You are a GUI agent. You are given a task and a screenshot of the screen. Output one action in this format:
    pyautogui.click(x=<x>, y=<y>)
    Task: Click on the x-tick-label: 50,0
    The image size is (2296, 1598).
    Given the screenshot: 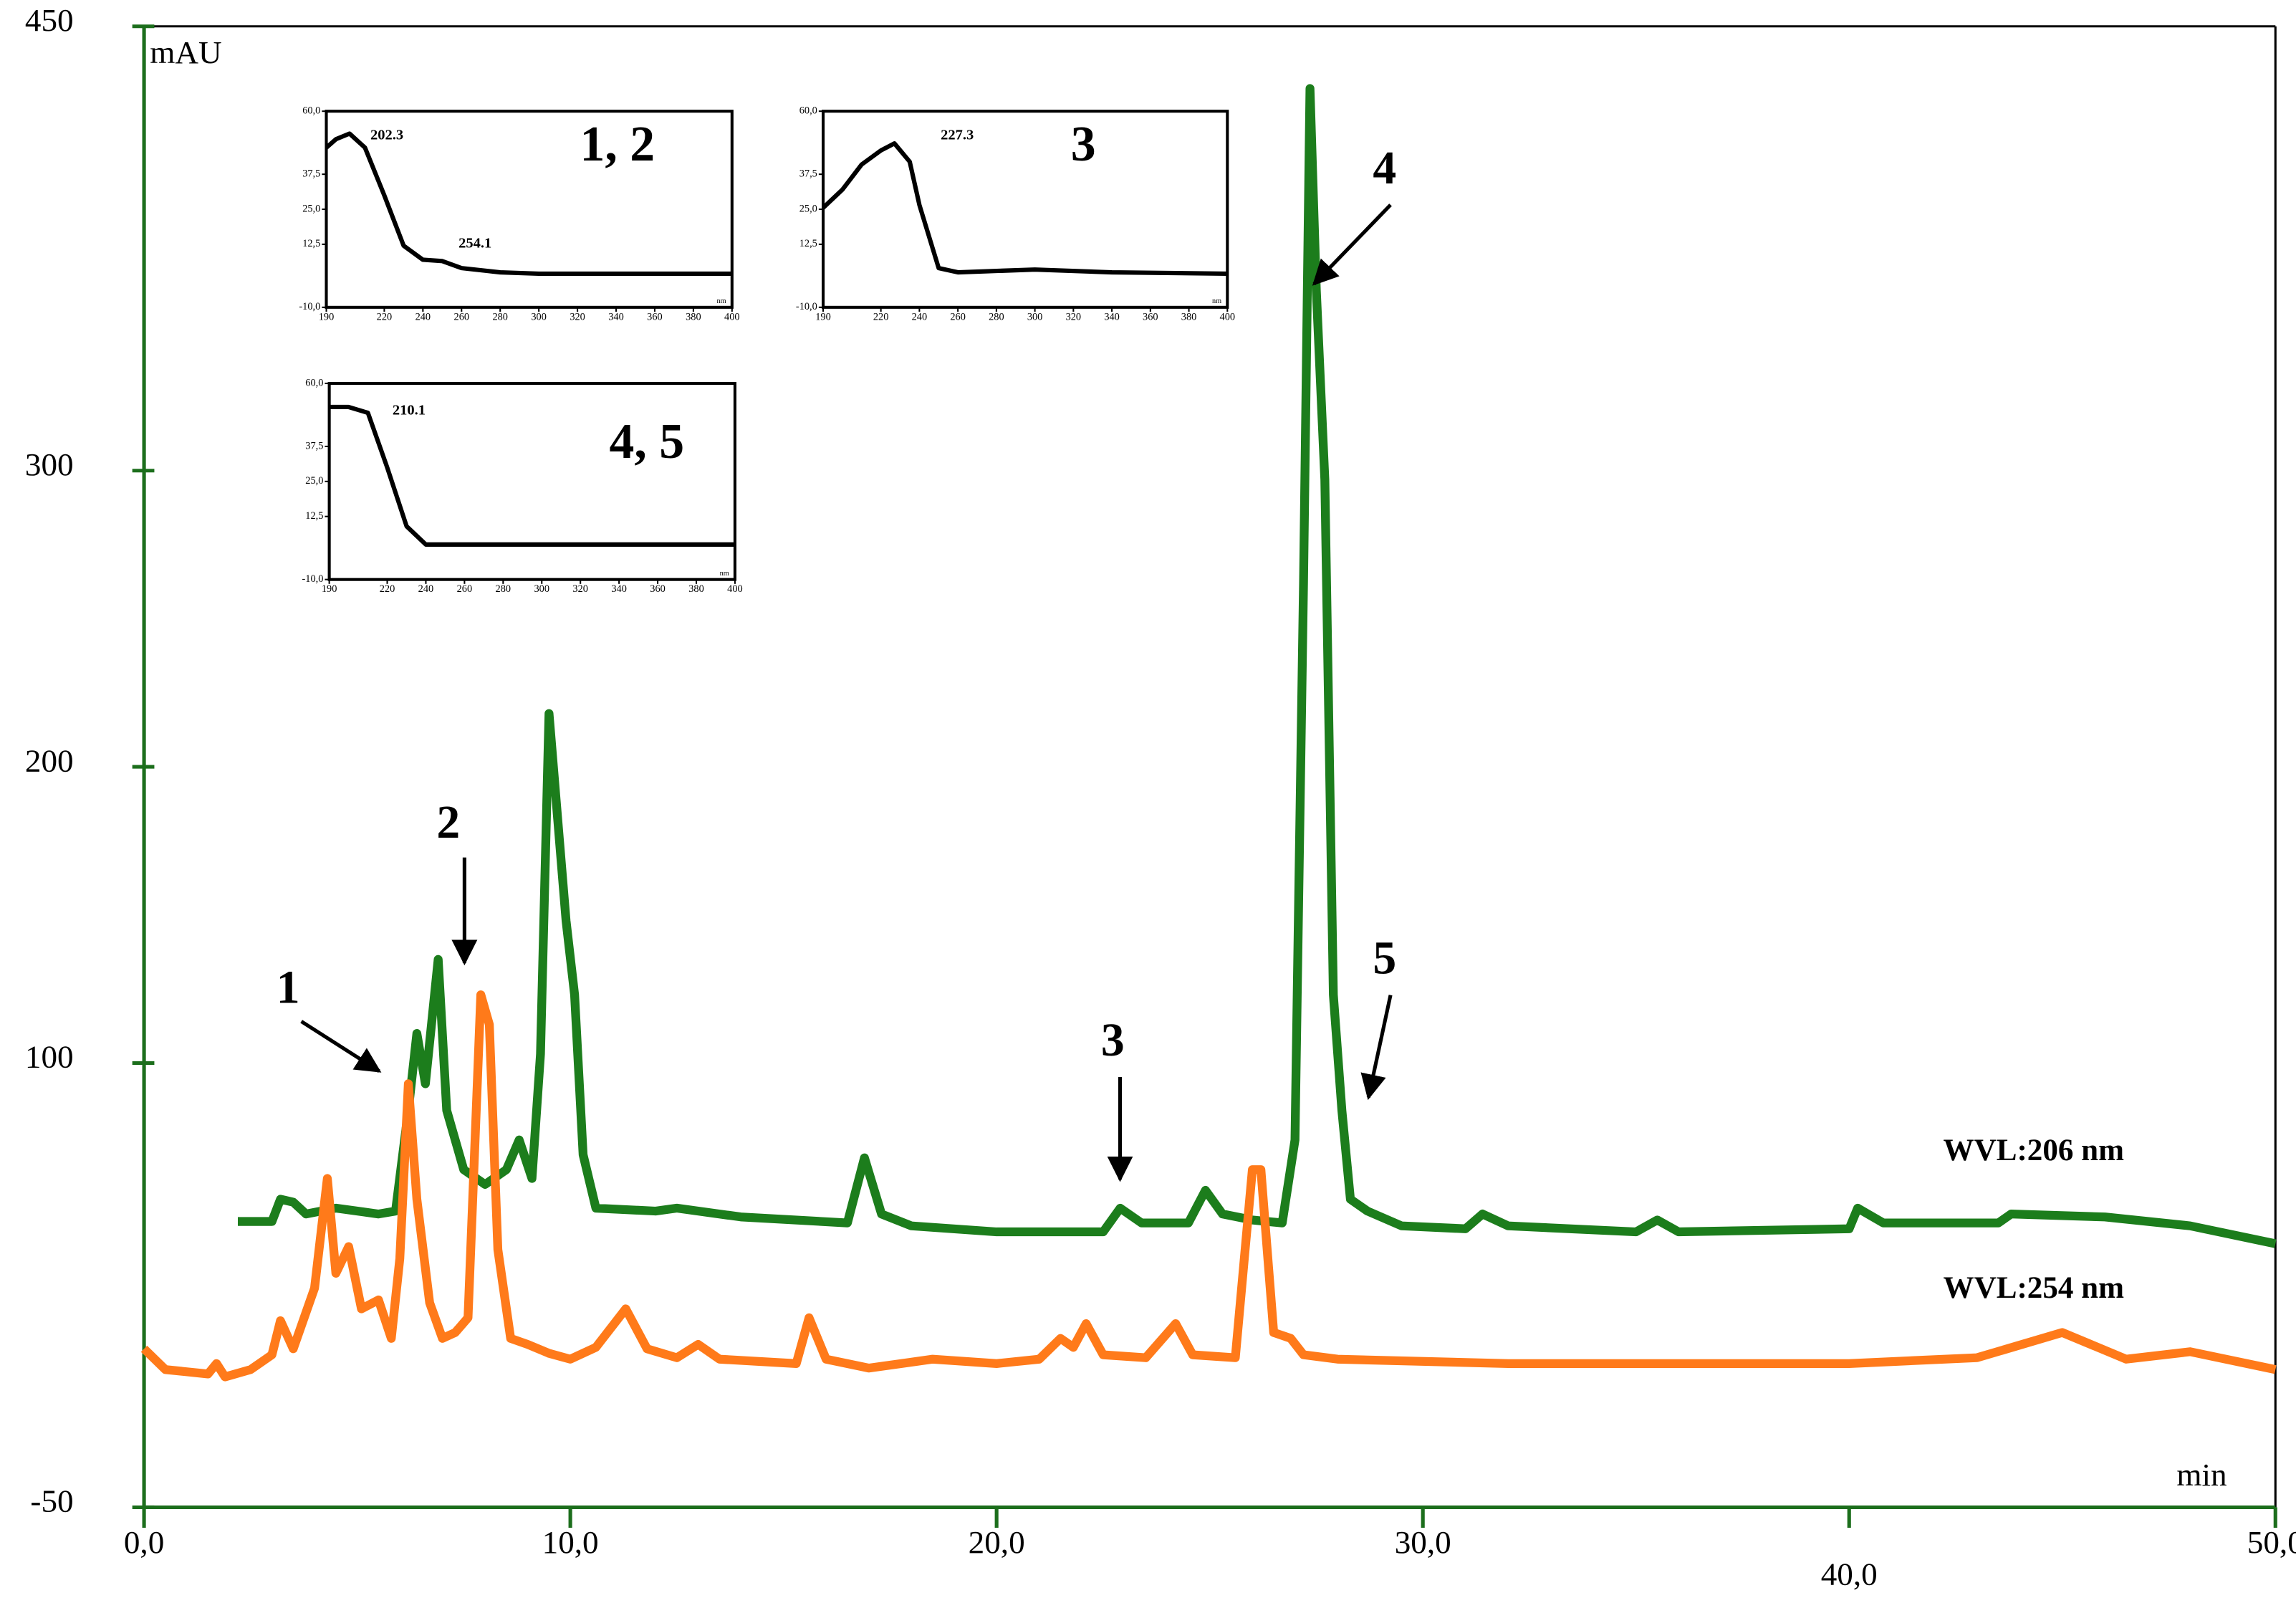 What is the action you would take?
    pyautogui.click(x=2271, y=1542)
    